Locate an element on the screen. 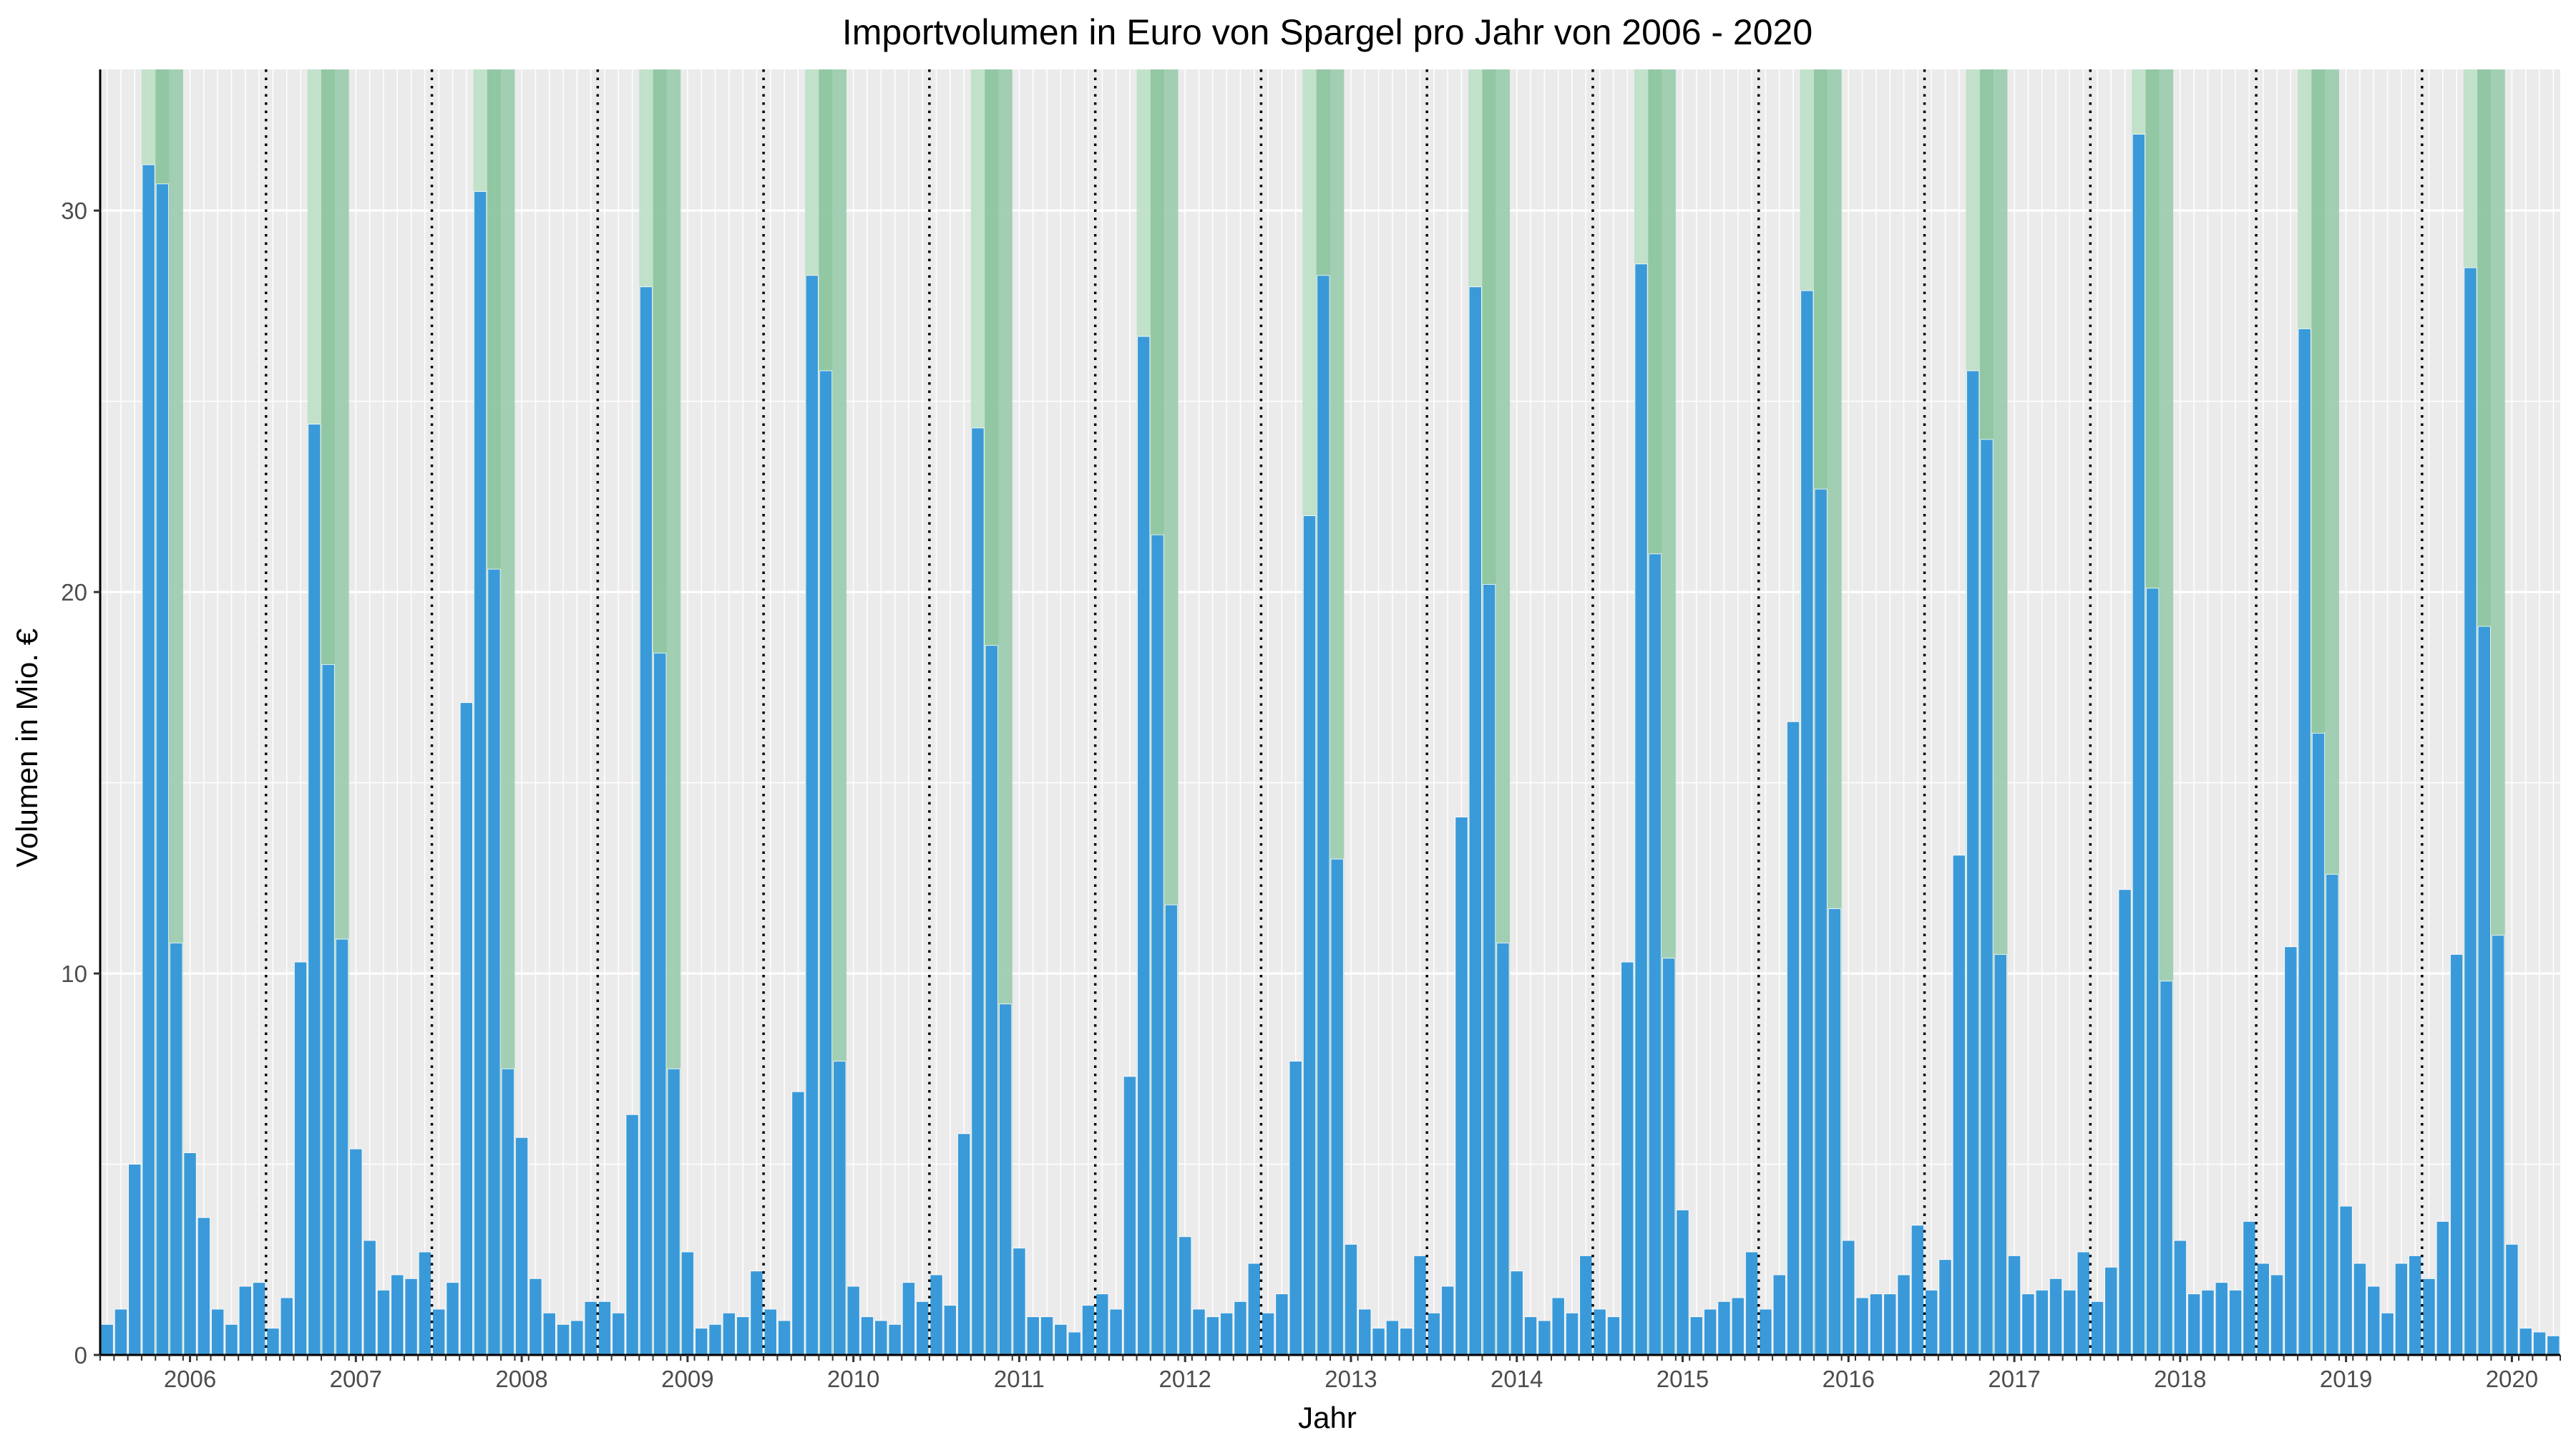  x-tick-label: 2016 is located at coordinates (1849, 1379).